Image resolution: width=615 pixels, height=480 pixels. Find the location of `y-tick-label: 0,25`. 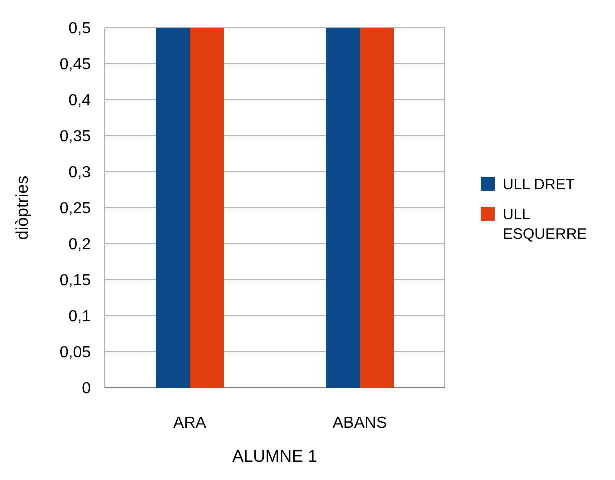

y-tick-label: 0,25 is located at coordinates (76, 209).